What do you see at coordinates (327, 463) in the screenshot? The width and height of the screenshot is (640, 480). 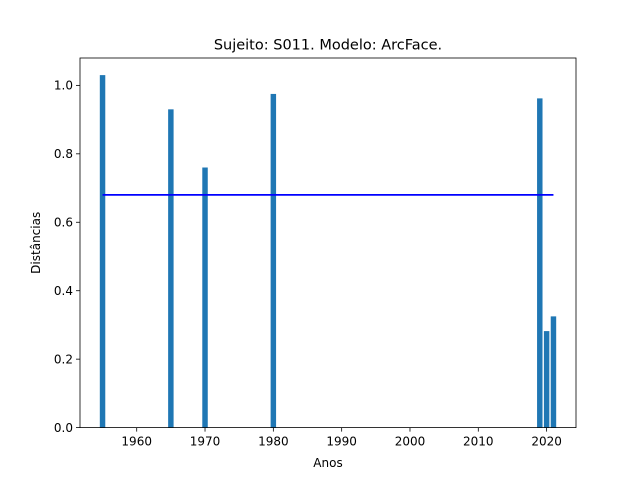 I see `x-axis-title: Anos` at bounding box center [327, 463].